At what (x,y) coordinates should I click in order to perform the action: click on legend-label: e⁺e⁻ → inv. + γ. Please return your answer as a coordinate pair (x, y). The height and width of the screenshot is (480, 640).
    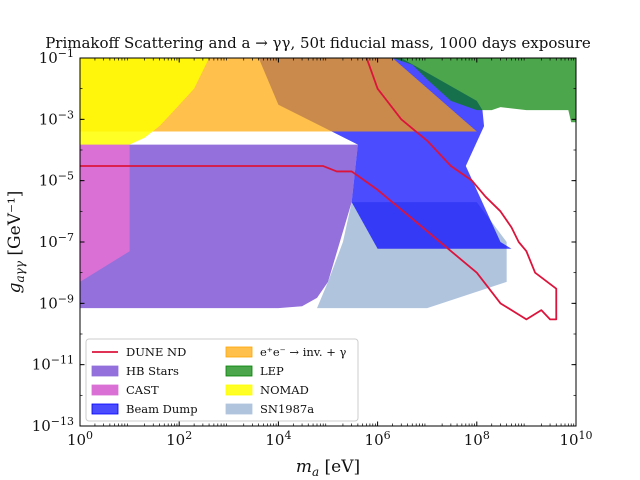
    Looking at the image, I should click on (303, 352).